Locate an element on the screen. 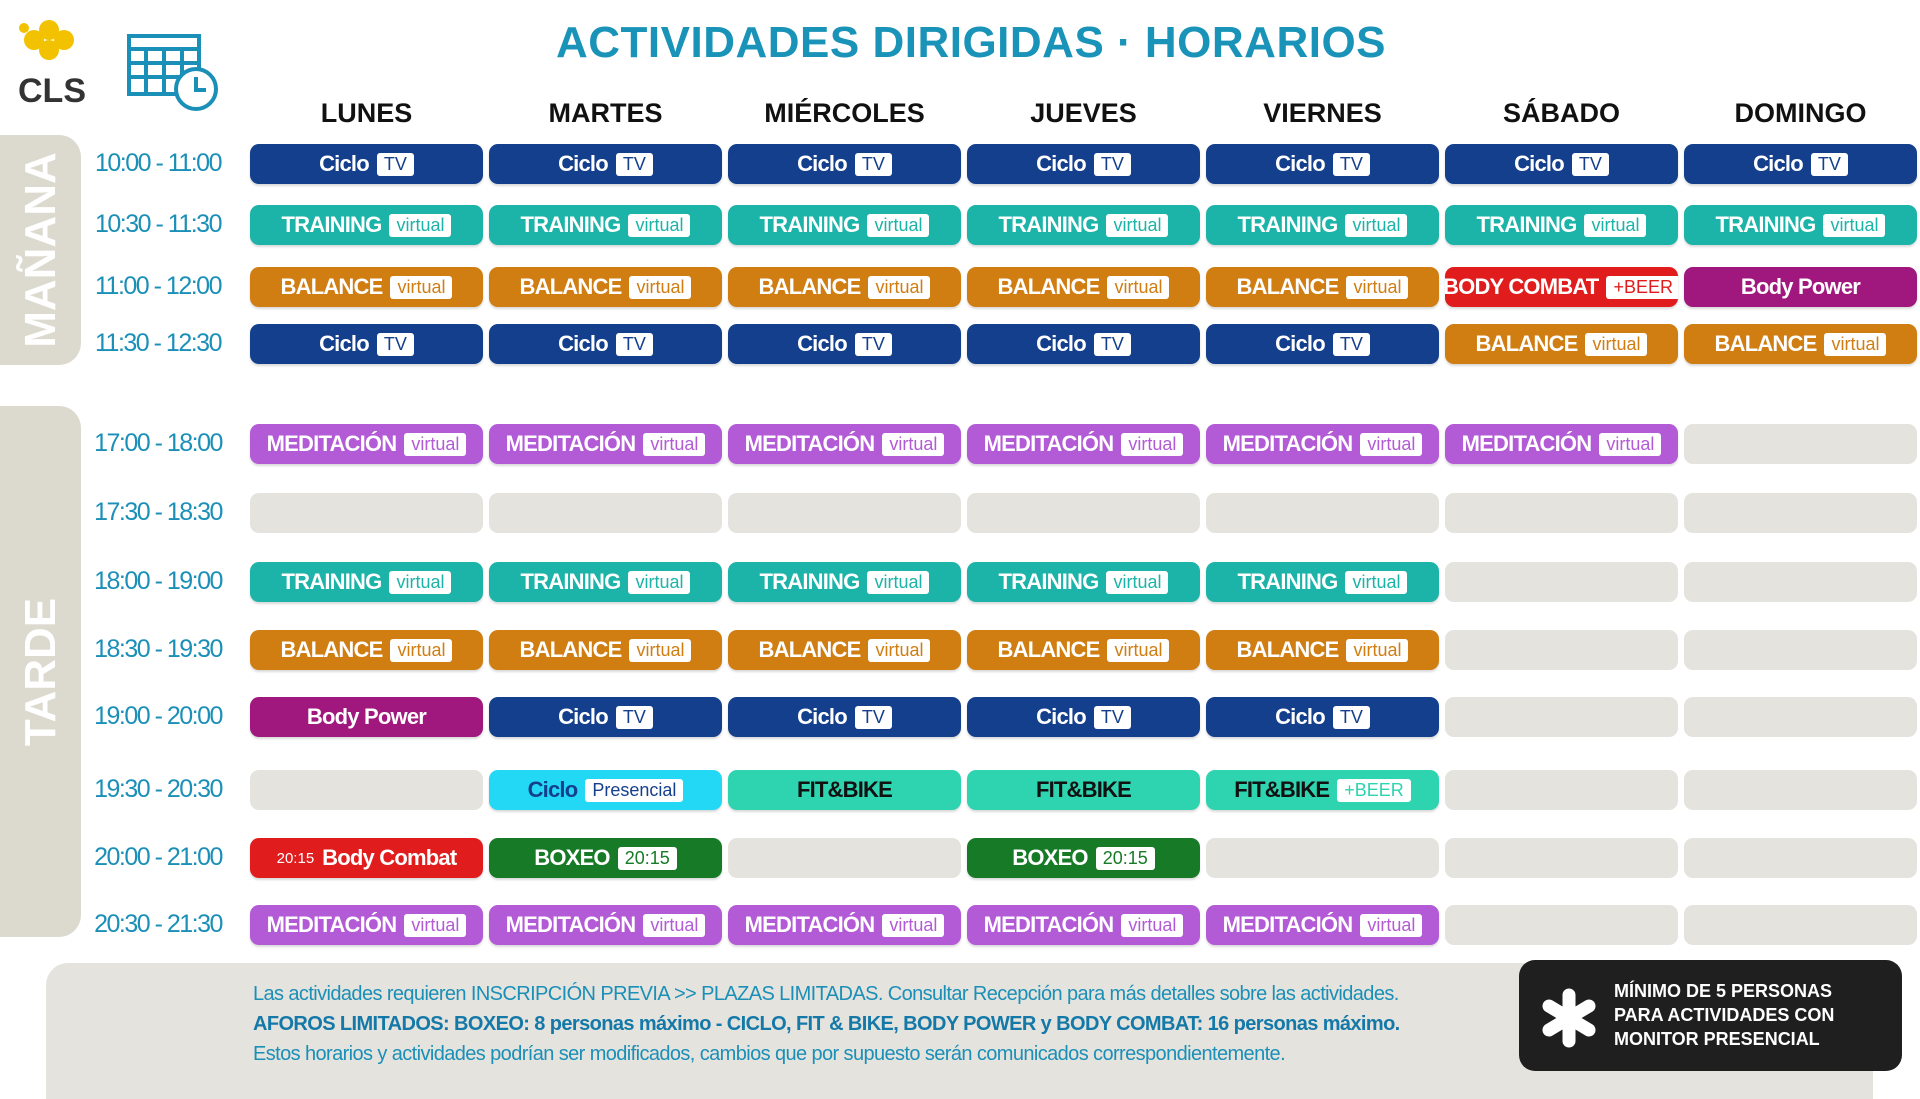 The image size is (1920, 1099). activity-name: FIT&BIKE is located at coordinates (844, 789).